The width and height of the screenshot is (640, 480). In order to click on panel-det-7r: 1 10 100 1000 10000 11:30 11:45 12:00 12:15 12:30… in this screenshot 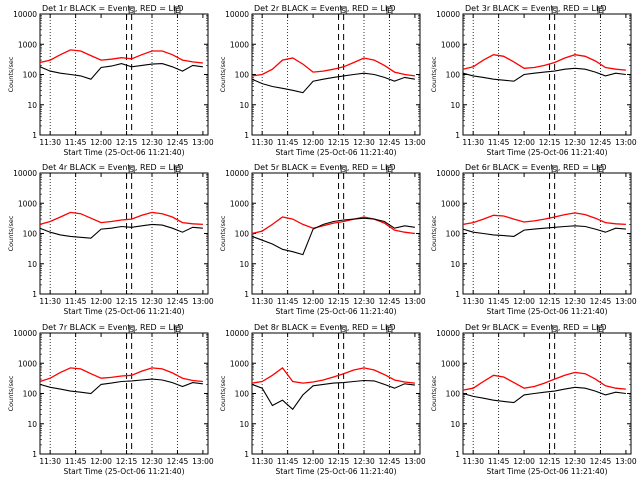, I will do `click(110, 399)`.